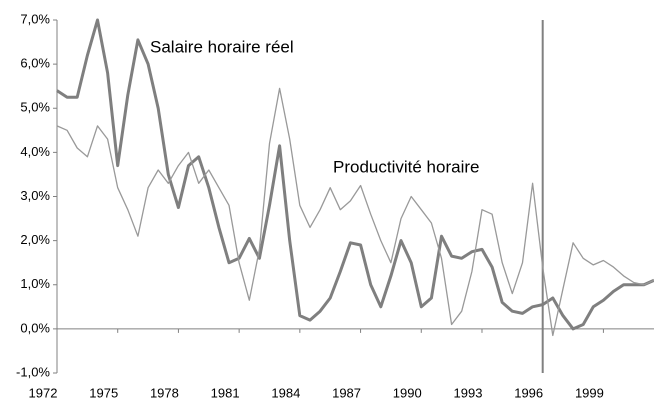 Image resolution: width=654 pixels, height=406 pixels. What do you see at coordinates (528, 392) in the screenshot?
I see `x-tick-label: 1996` at bounding box center [528, 392].